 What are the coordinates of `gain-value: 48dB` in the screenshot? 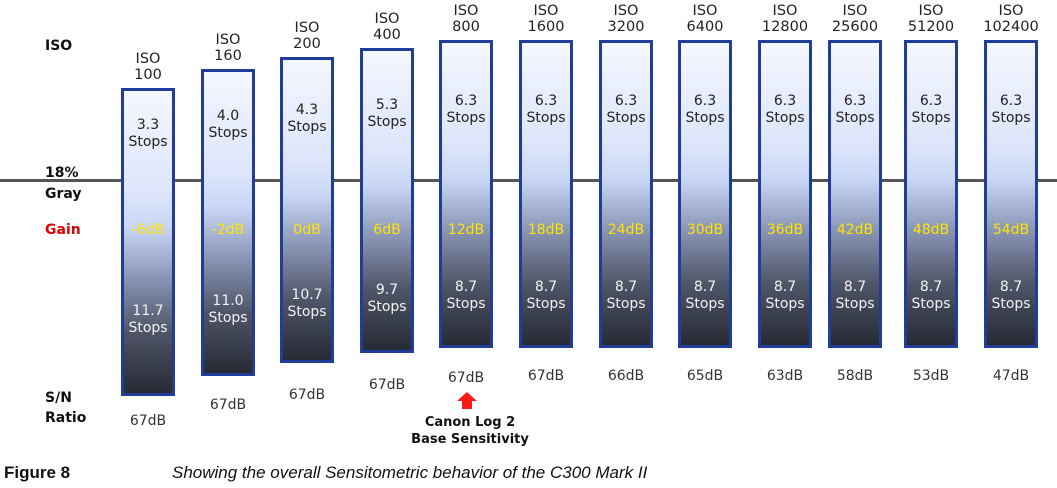 It's located at (931, 230).